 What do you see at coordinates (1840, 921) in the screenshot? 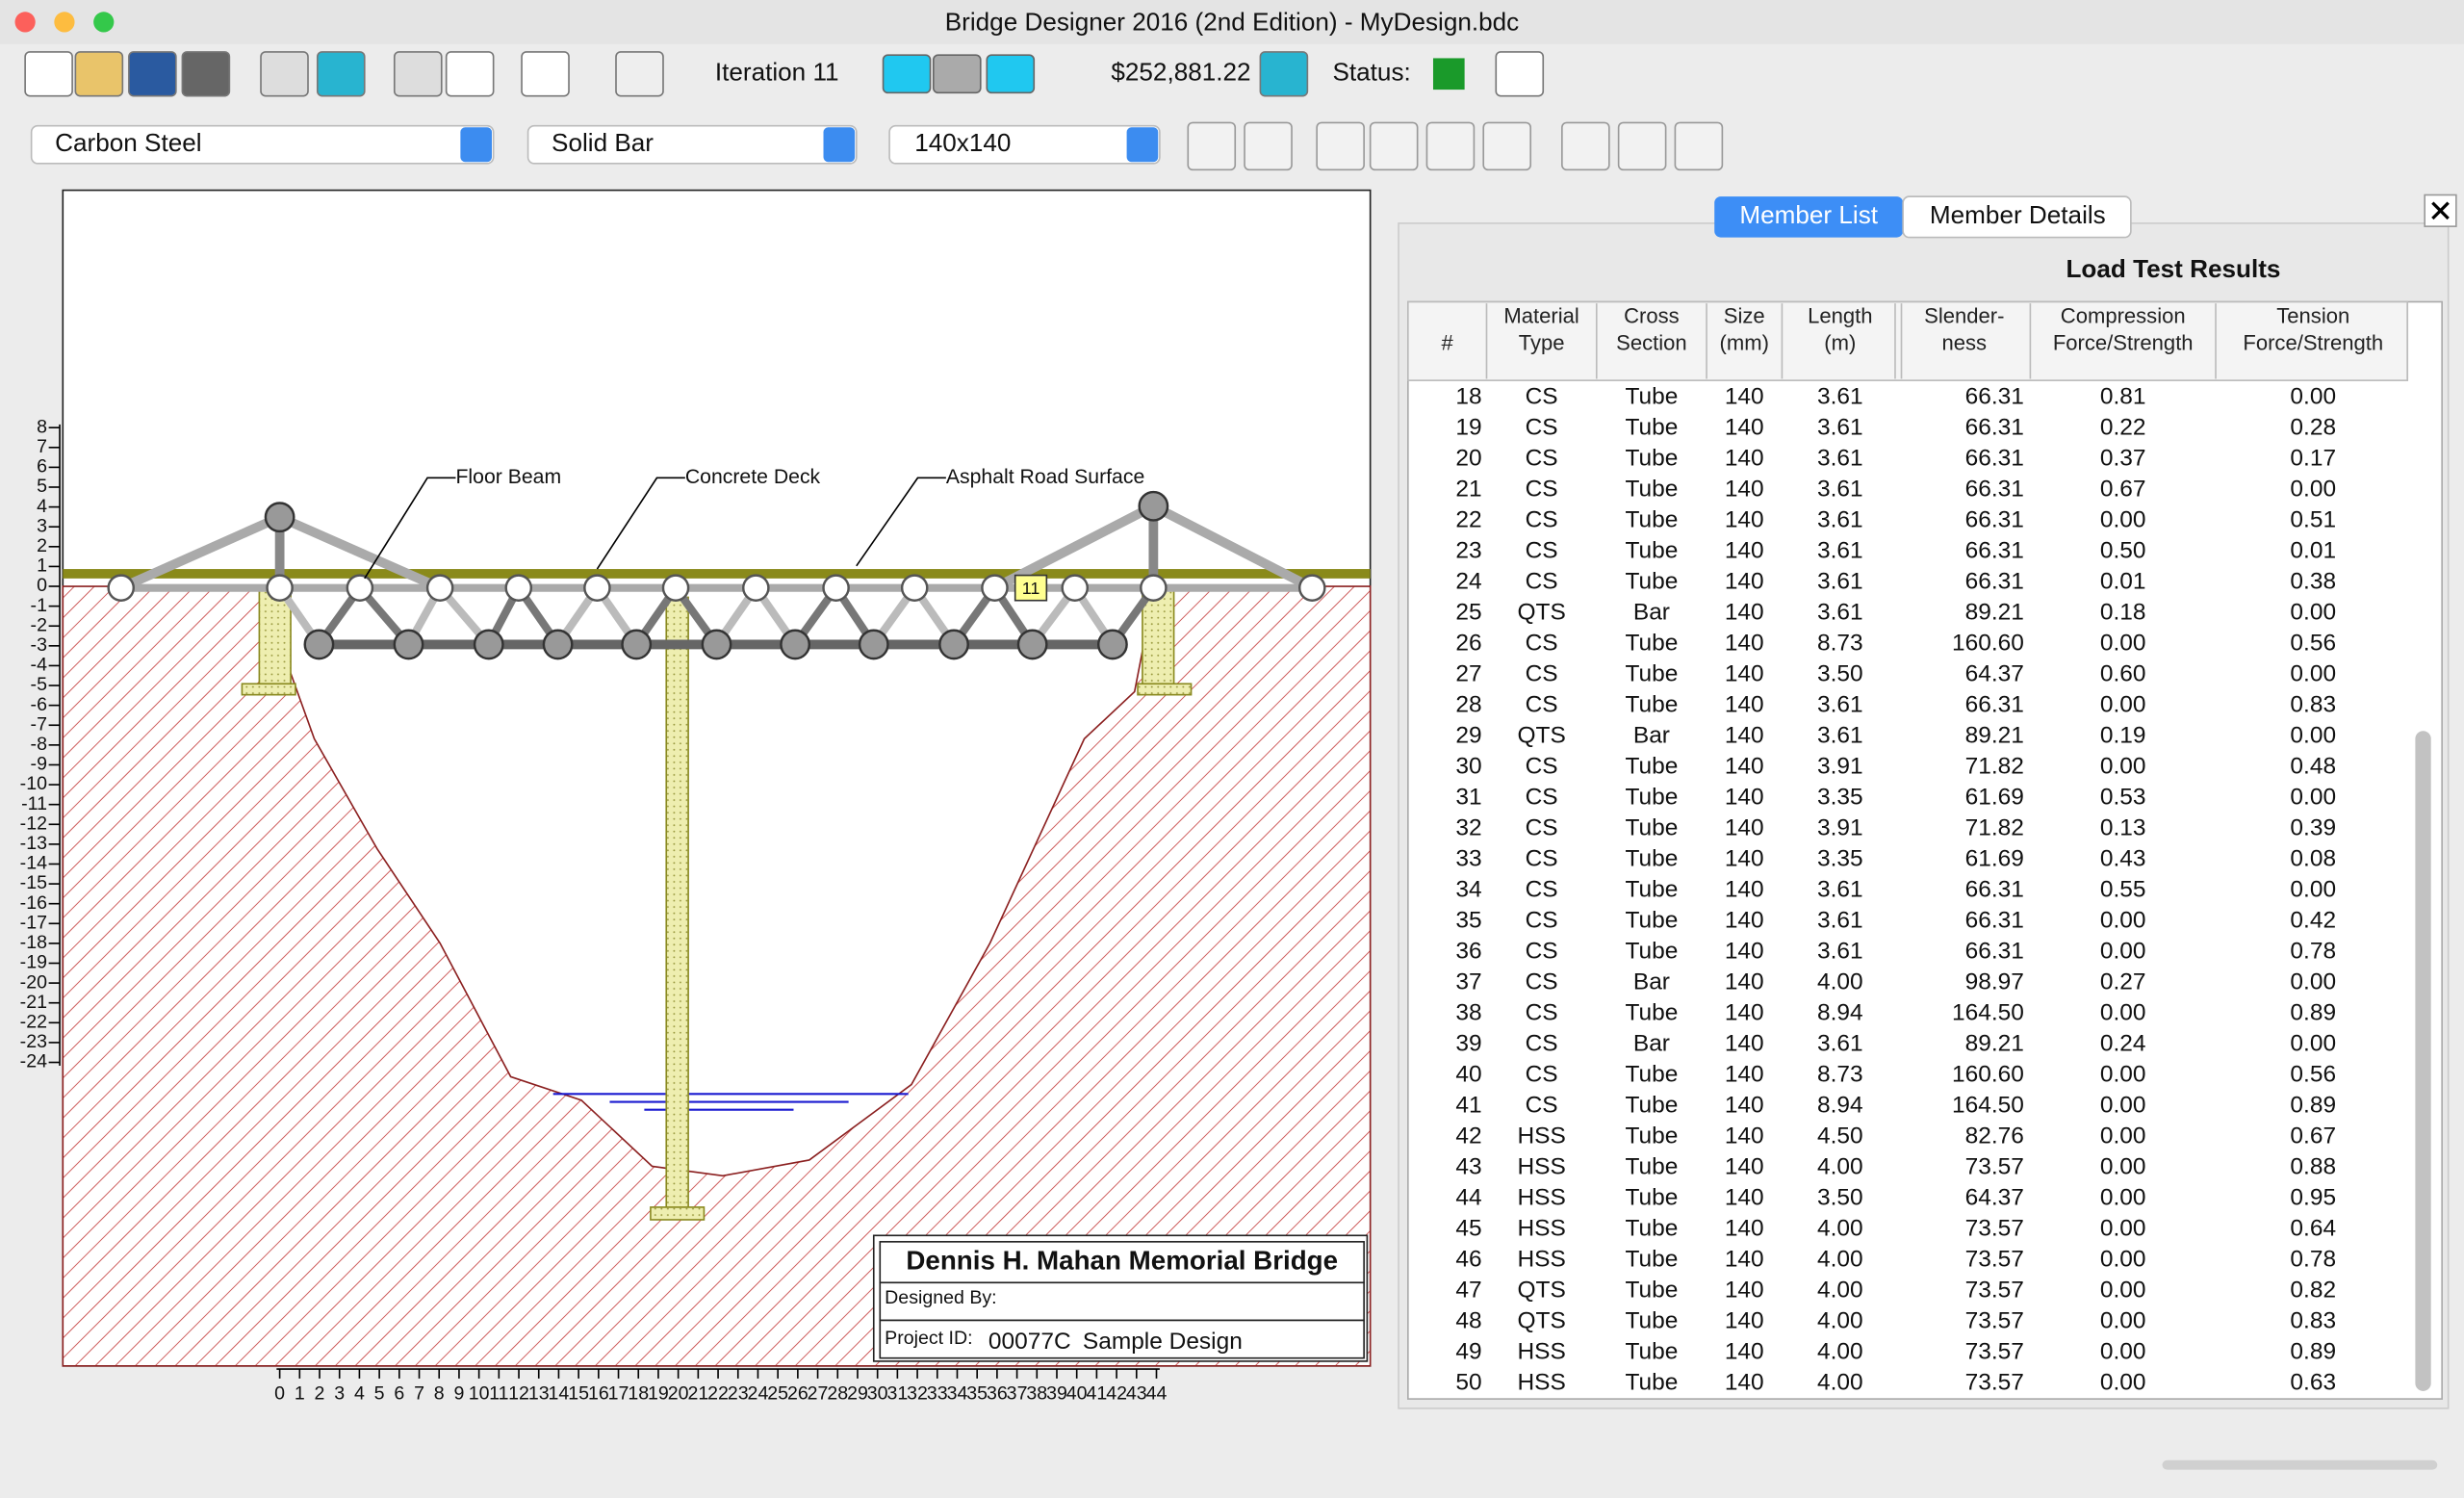
I see `table-cell: 3.61` at bounding box center [1840, 921].